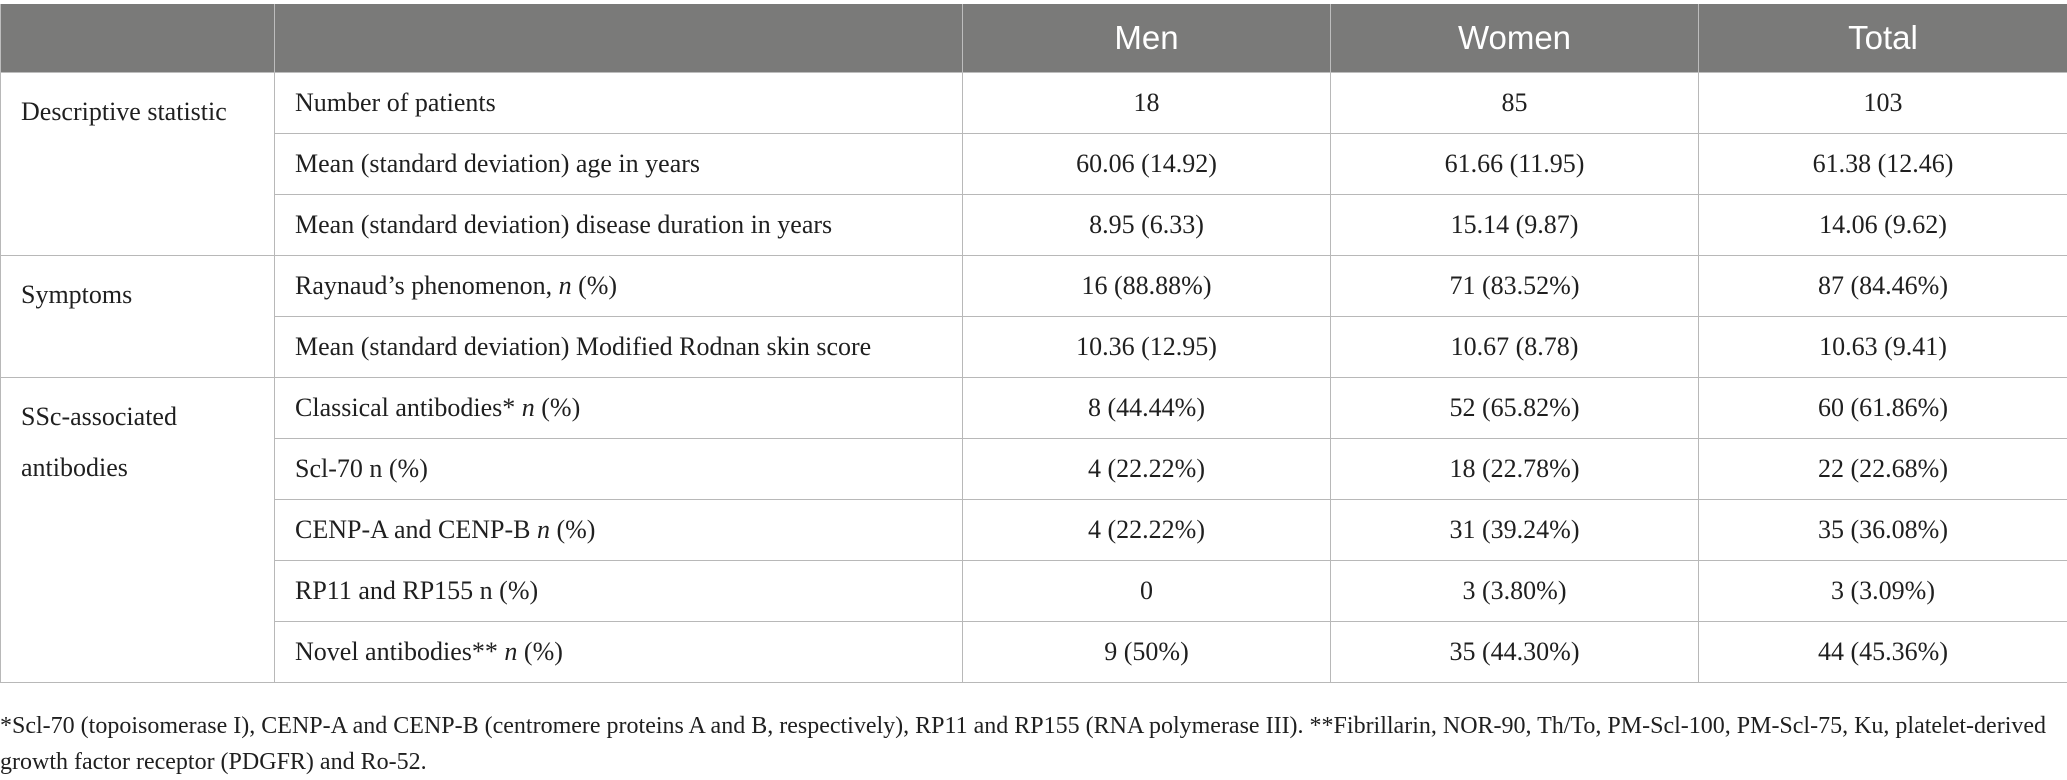  I want to click on row-category-label: Symptoms, so click(138, 317).